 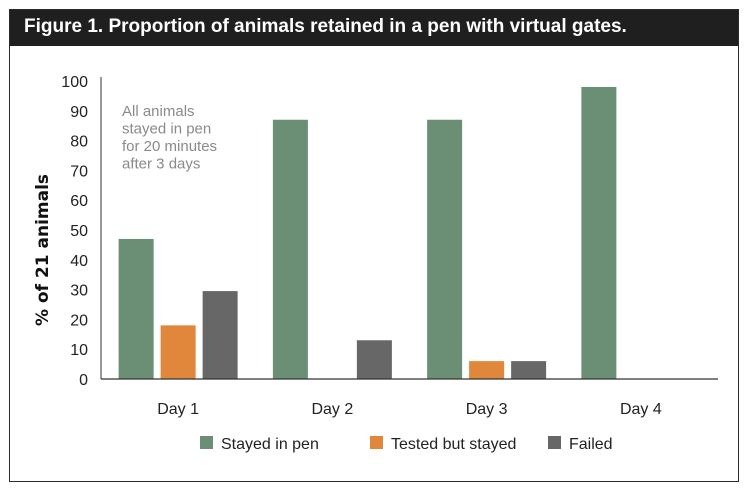 What do you see at coordinates (270, 444) in the screenshot?
I see `legend-label: Stayed in pen` at bounding box center [270, 444].